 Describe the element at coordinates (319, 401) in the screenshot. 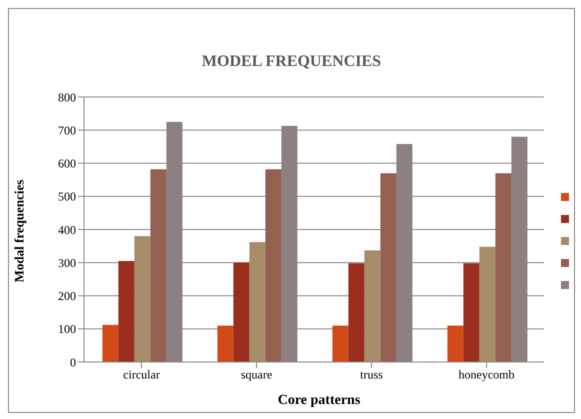

I see `x-axis-title: Core patterns` at that location.